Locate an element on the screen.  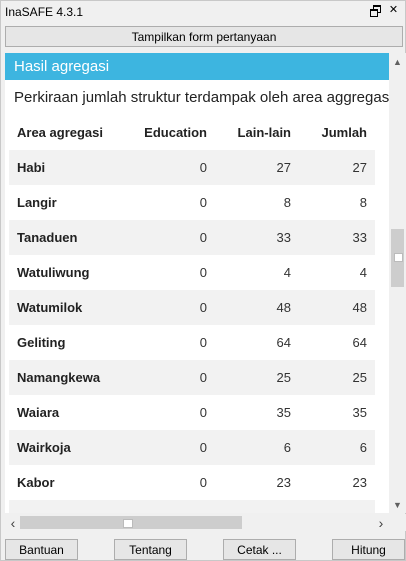
cell-other: 48 is located at coordinates (283, 307).